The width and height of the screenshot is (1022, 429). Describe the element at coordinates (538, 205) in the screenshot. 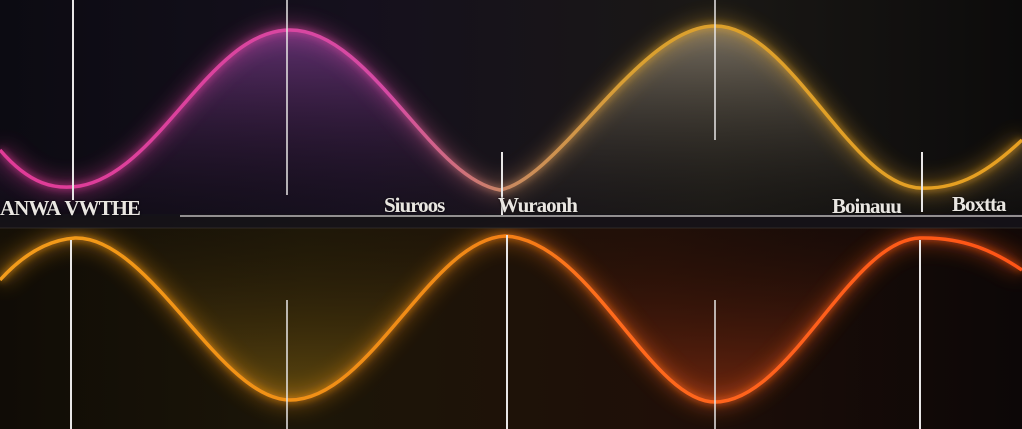

I see `wave-label-center-second: Wuraonh` at that location.